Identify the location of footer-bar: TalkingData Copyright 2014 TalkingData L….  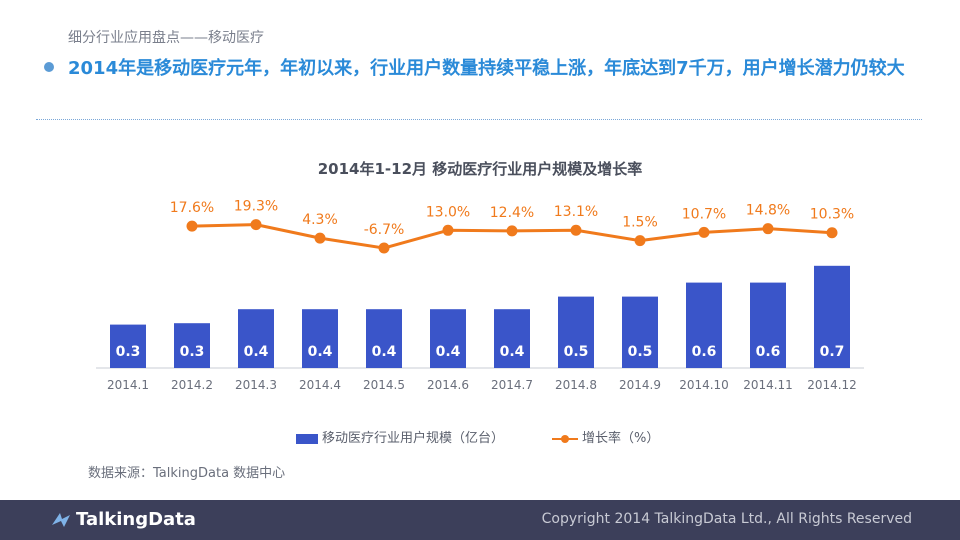
(480, 520).